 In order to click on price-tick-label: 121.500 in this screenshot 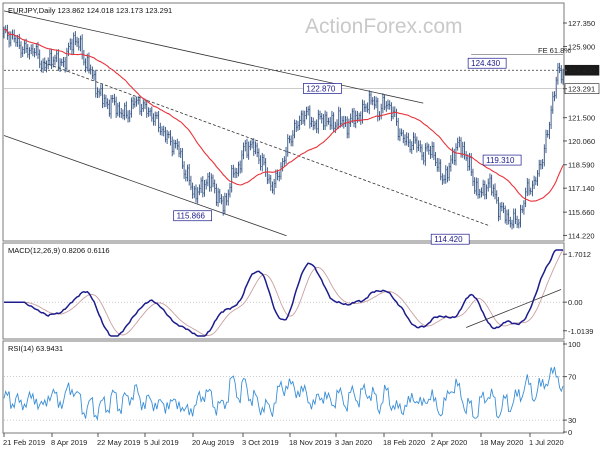, I will do `click(581, 118)`.